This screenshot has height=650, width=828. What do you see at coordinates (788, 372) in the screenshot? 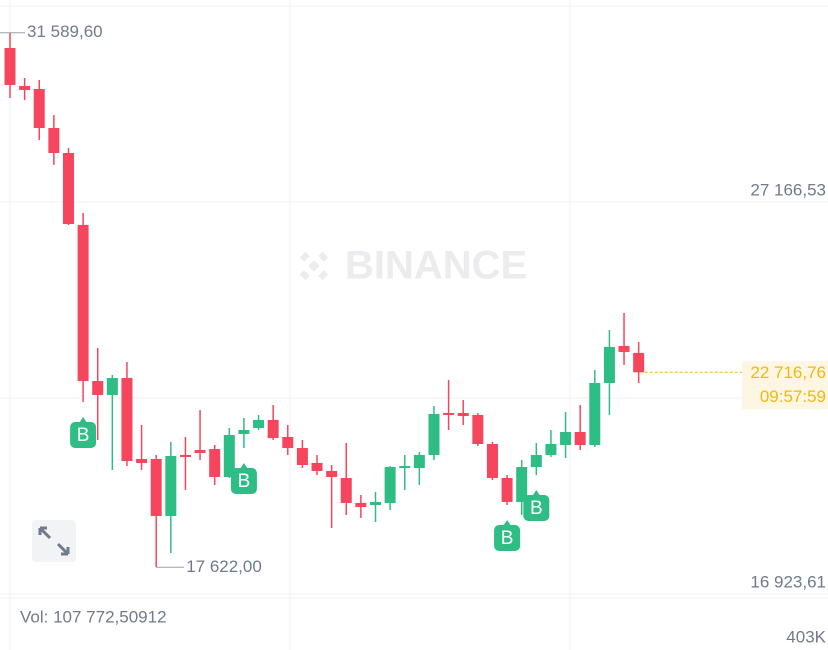
I see `current-price-label: 22 716,76` at bounding box center [788, 372].